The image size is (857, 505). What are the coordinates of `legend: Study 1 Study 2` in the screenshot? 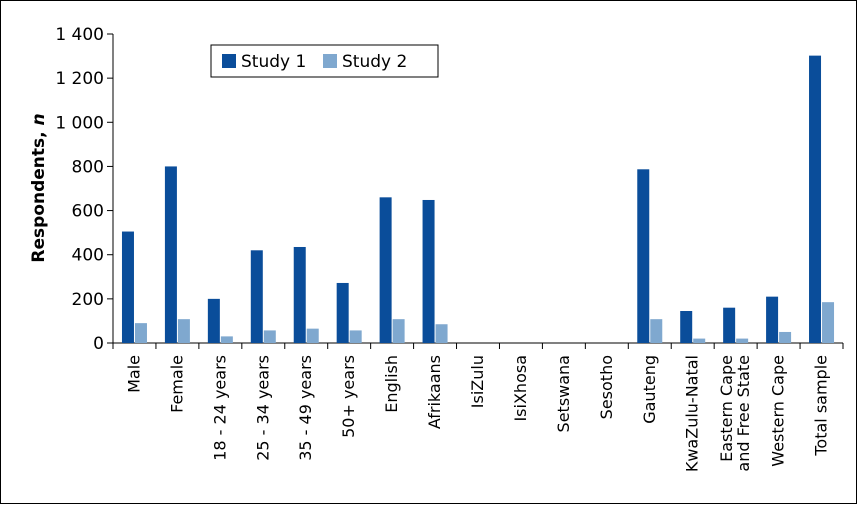 It's located at (324, 61).